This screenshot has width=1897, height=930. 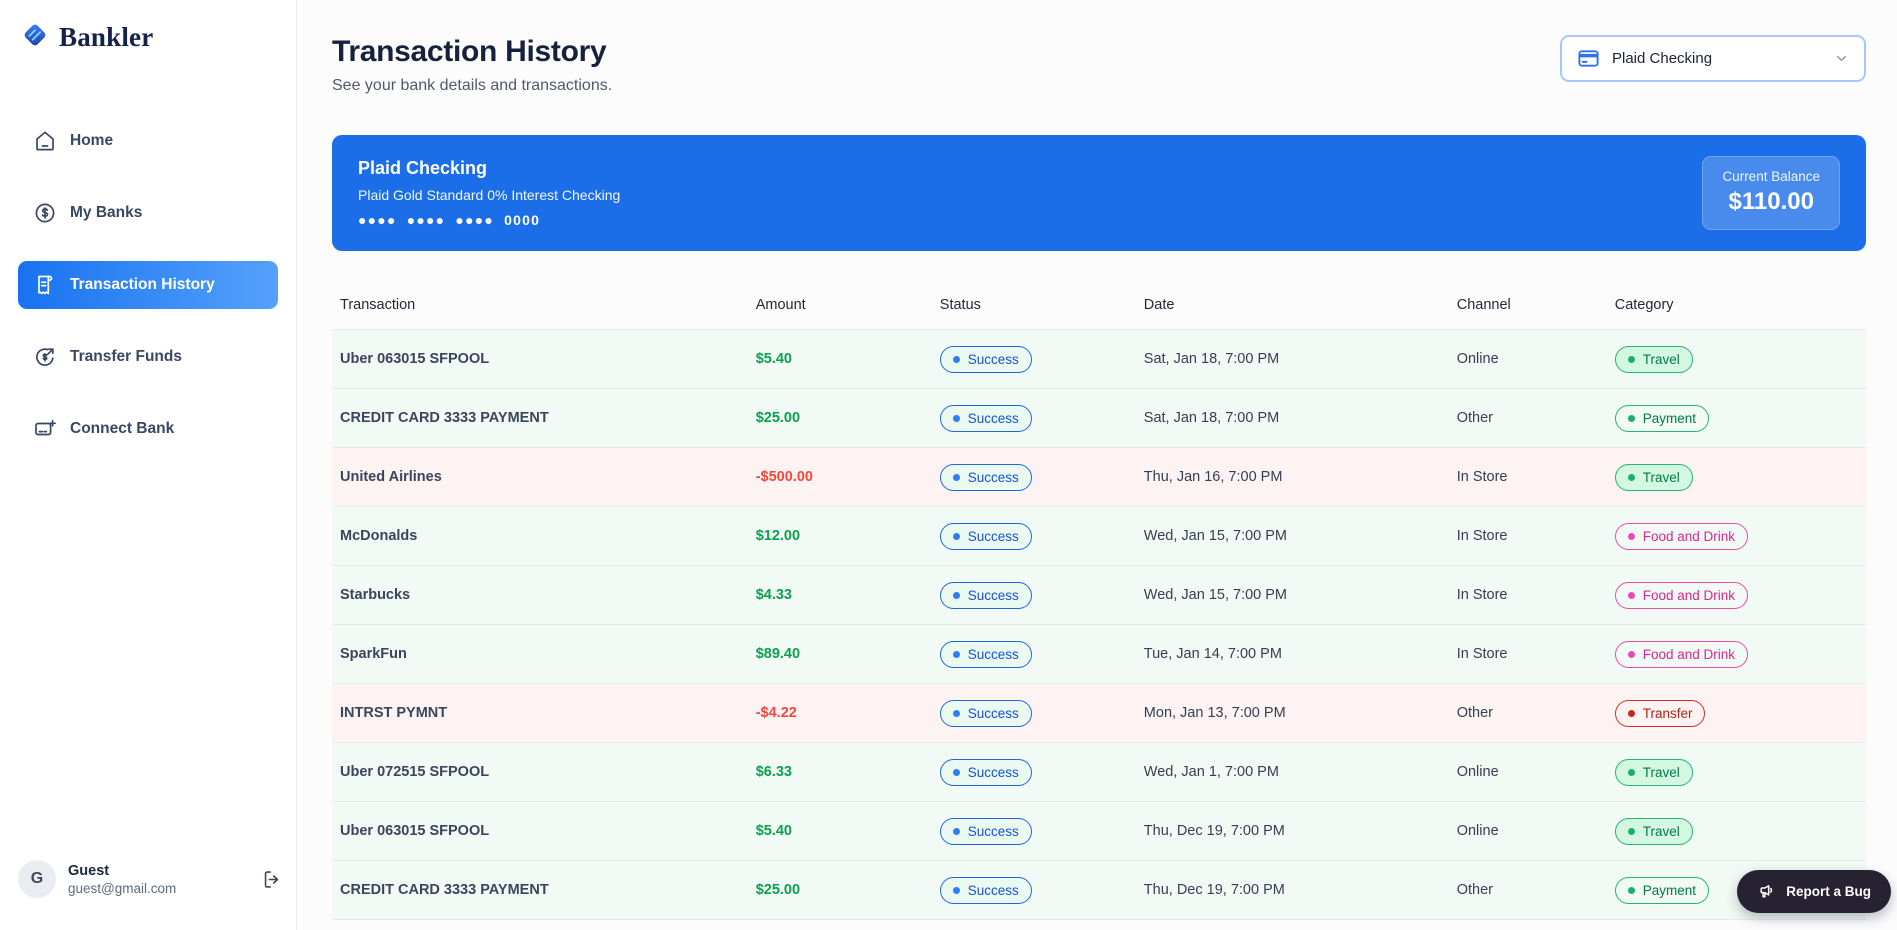 What do you see at coordinates (394, 713) in the screenshot?
I see `transaction-name: INTRST PYMNT` at bounding box center [394, 713].